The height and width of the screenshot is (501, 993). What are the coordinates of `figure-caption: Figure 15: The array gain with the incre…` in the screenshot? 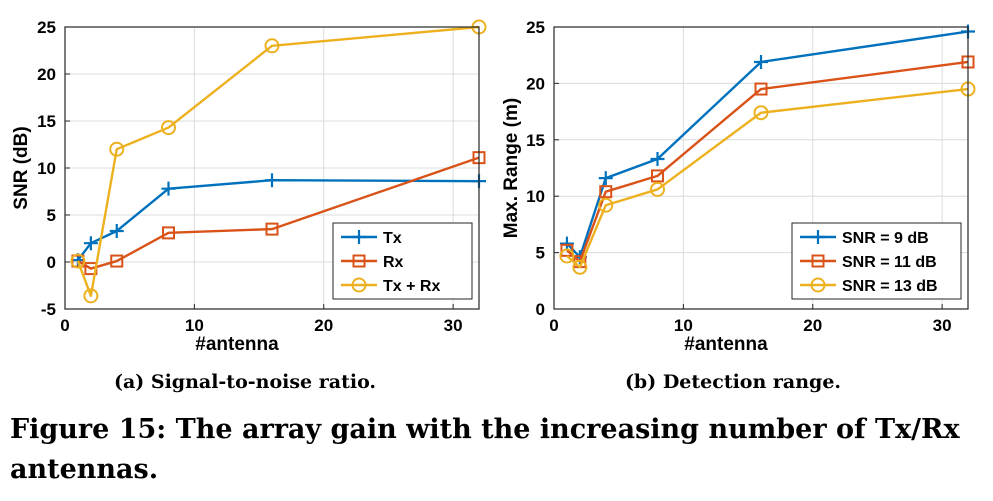 It's located at (485, 449).